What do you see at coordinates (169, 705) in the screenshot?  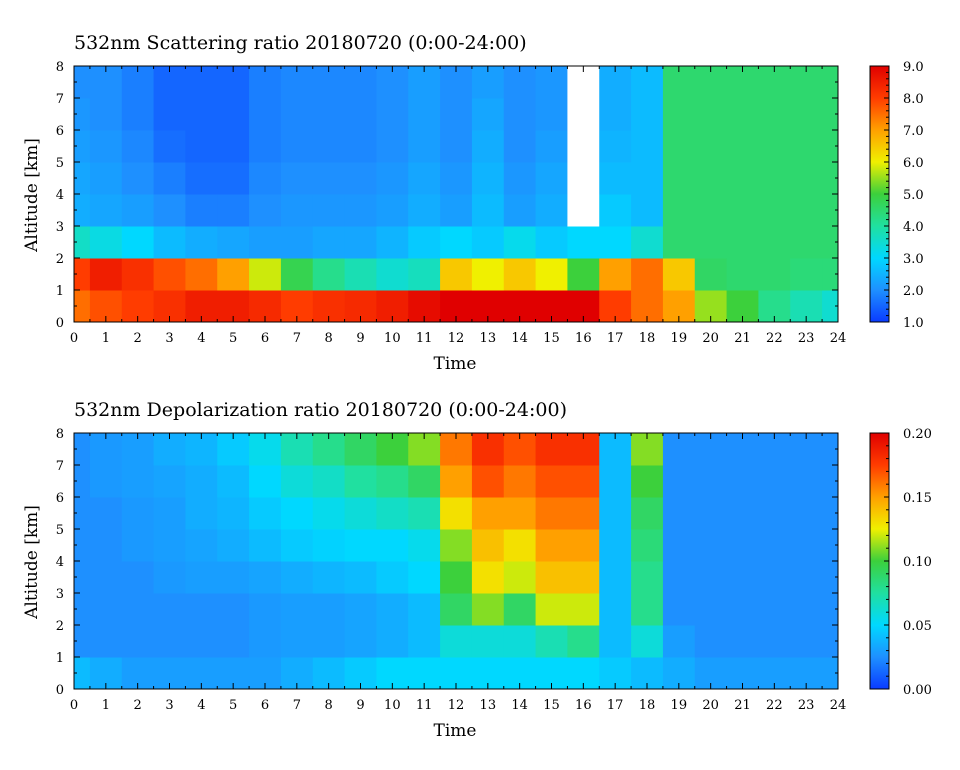 I see `x-tick-label: 3` at bounding box center [169, 705].